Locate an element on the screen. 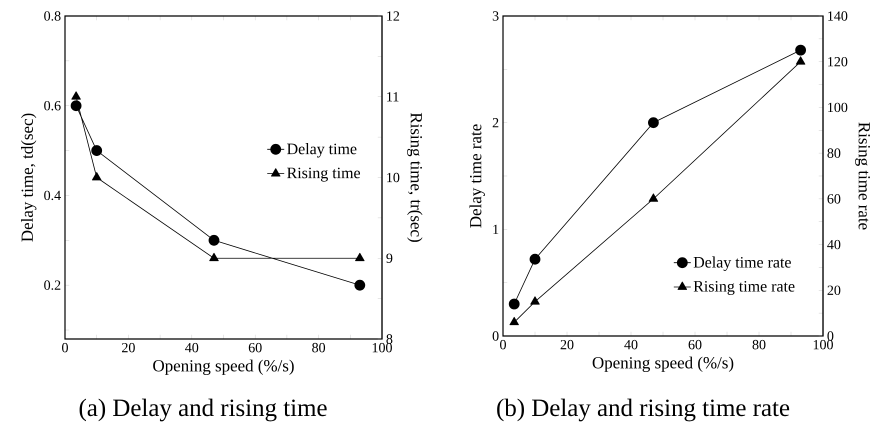 This screenshot has width=879, height=432. y2-tick-label: 40 is located at coordinates (833, 245).